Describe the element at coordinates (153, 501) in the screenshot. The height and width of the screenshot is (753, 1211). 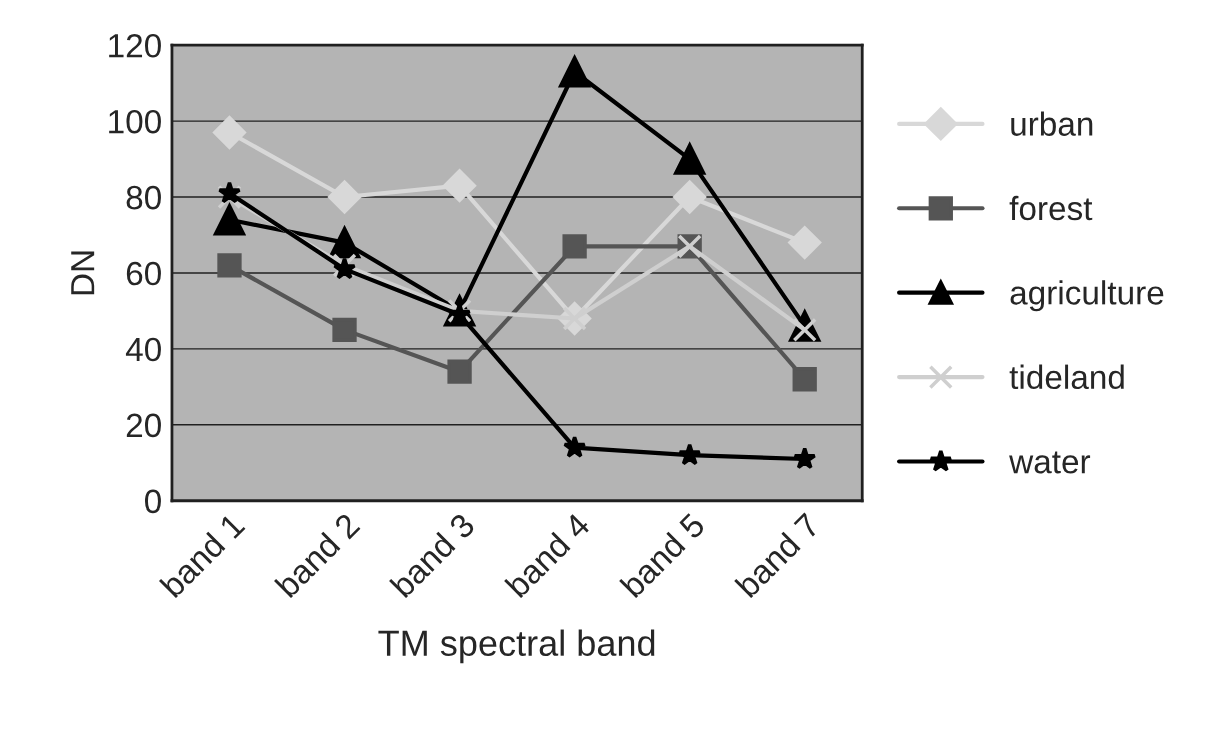
I see `y-tick-label: 0` at that location.